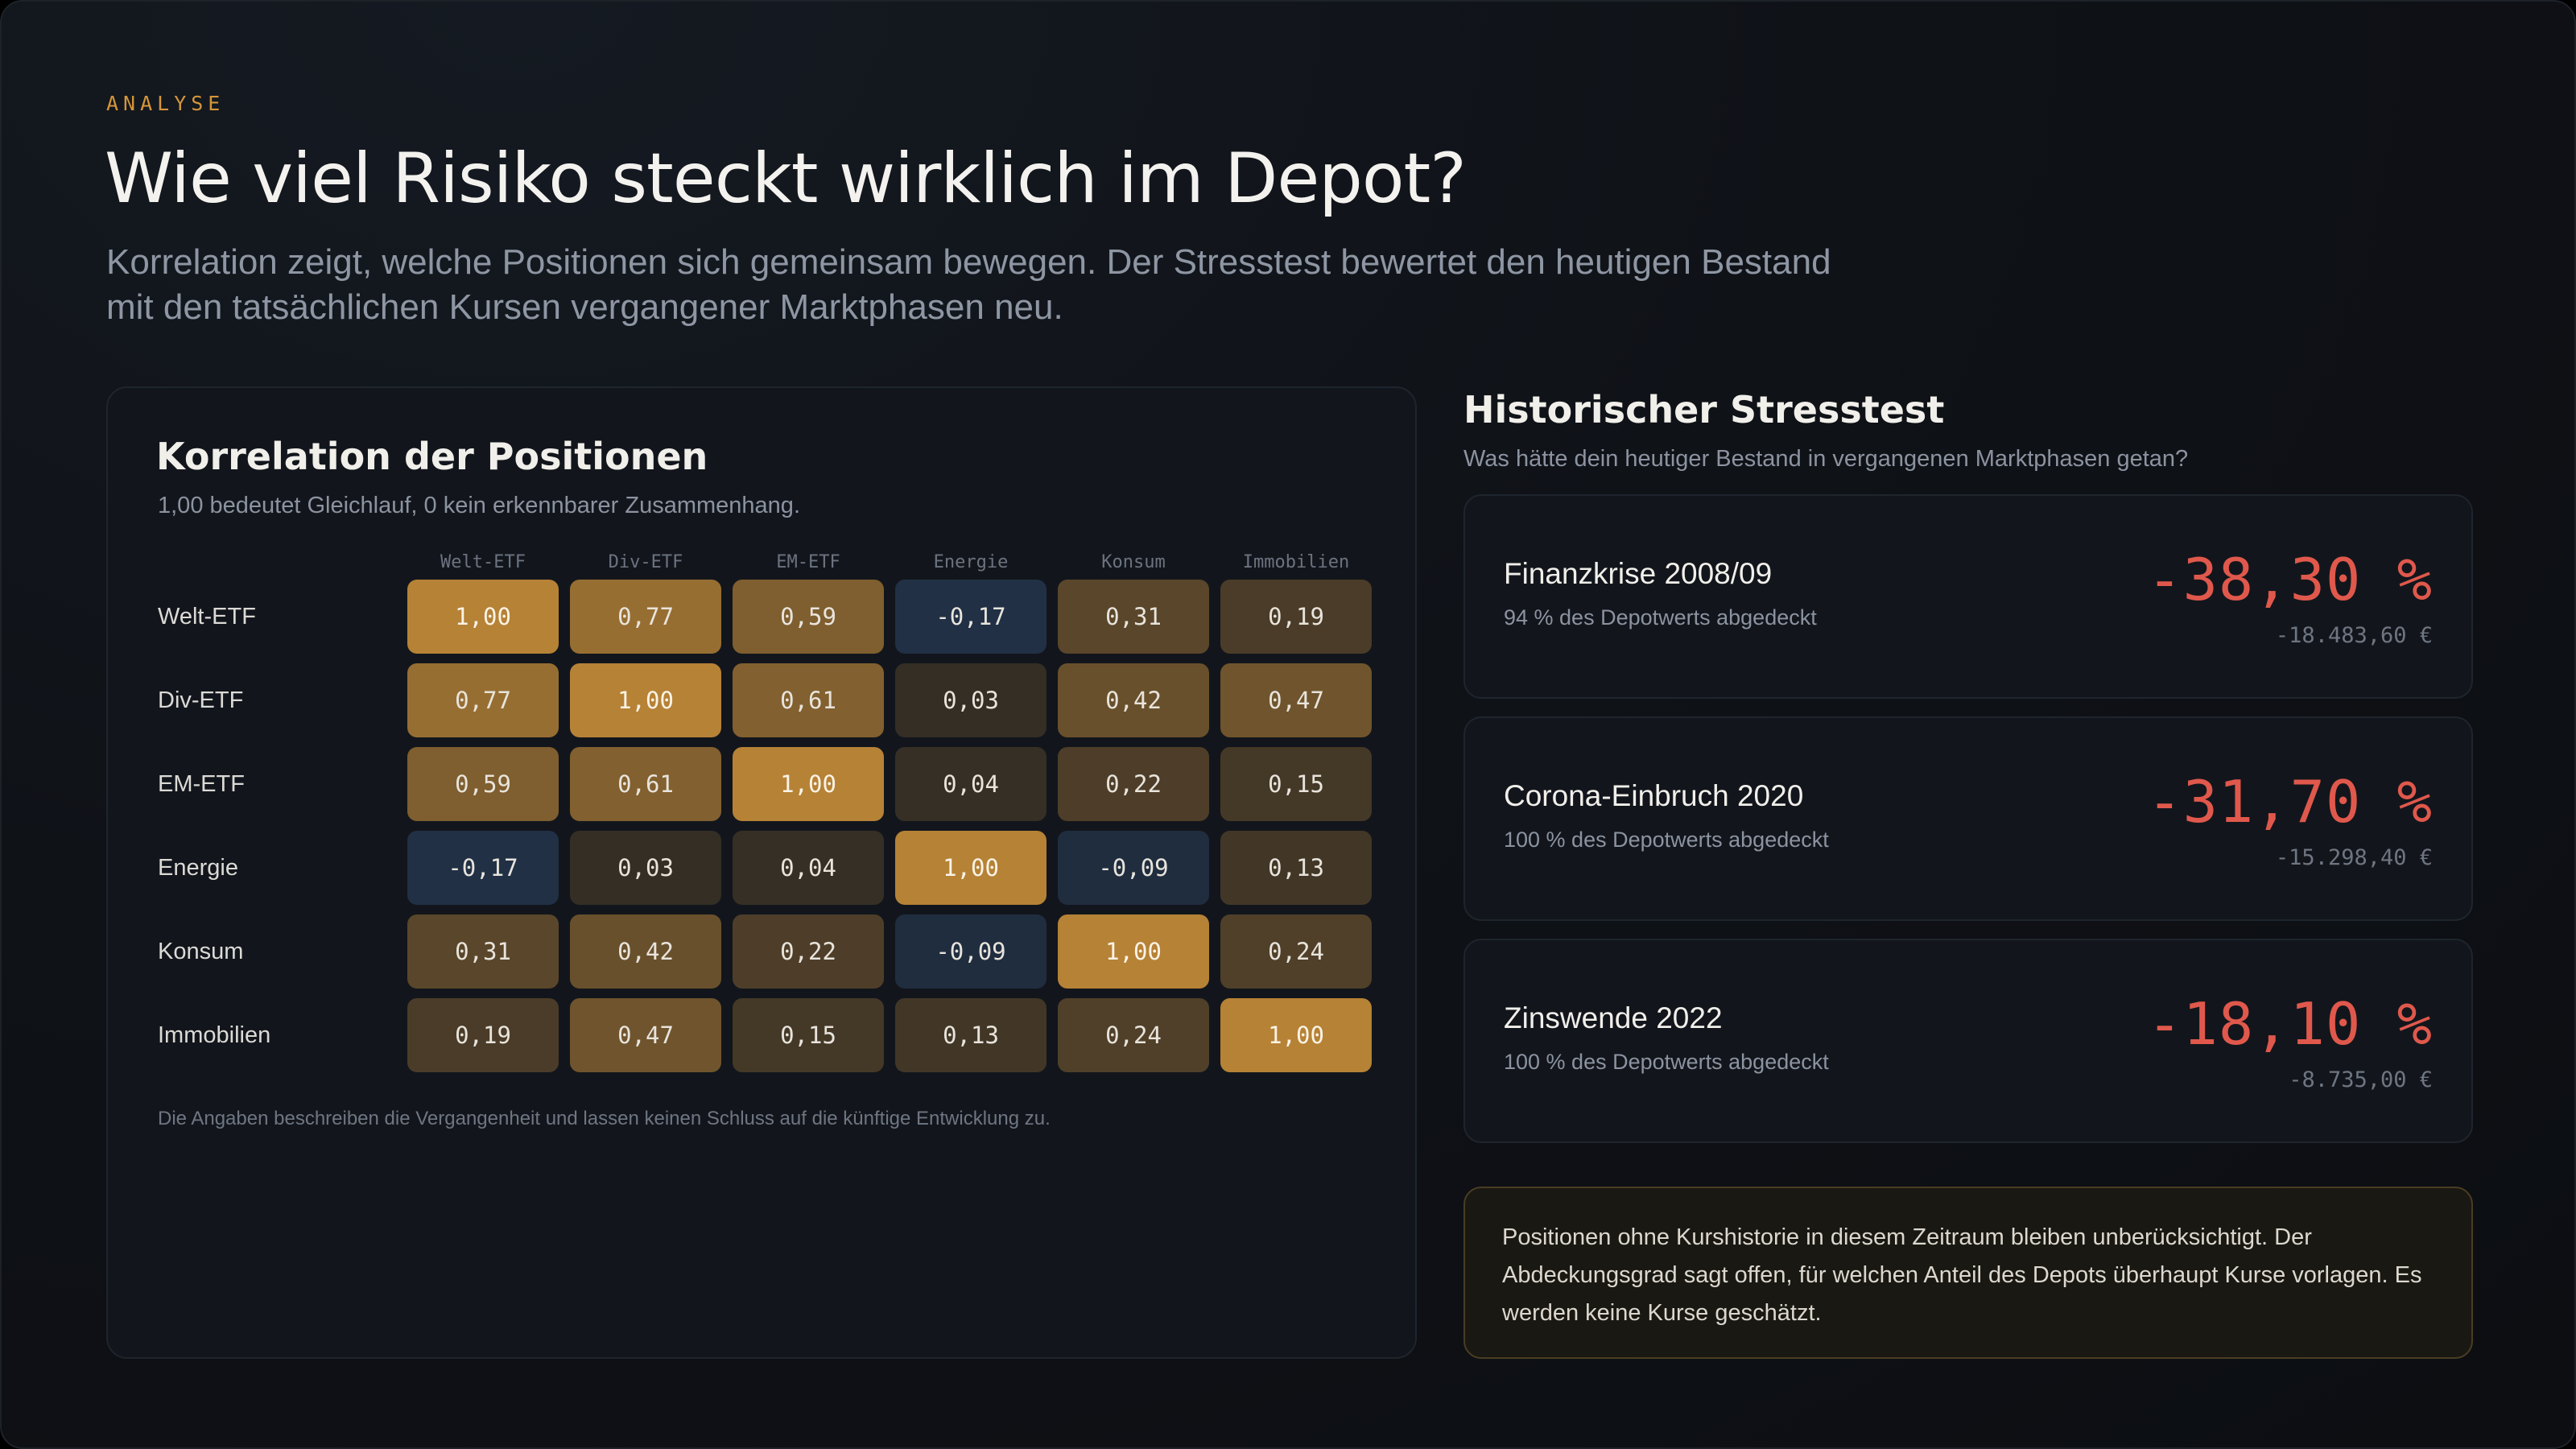 This screenshot has width=2576, height=1449. What do you see at coordinates (645, 562) in the screenshot?
I see `column-header: Div-ETF` at bounding box center [645, 562].